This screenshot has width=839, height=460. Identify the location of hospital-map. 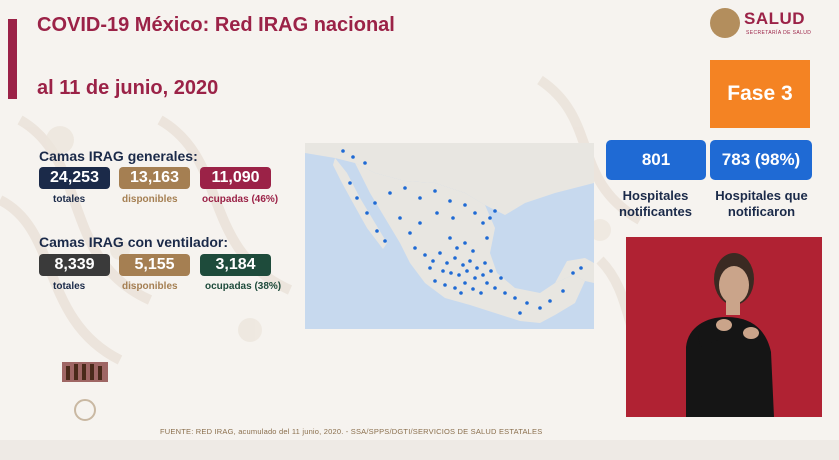
(449, 236).